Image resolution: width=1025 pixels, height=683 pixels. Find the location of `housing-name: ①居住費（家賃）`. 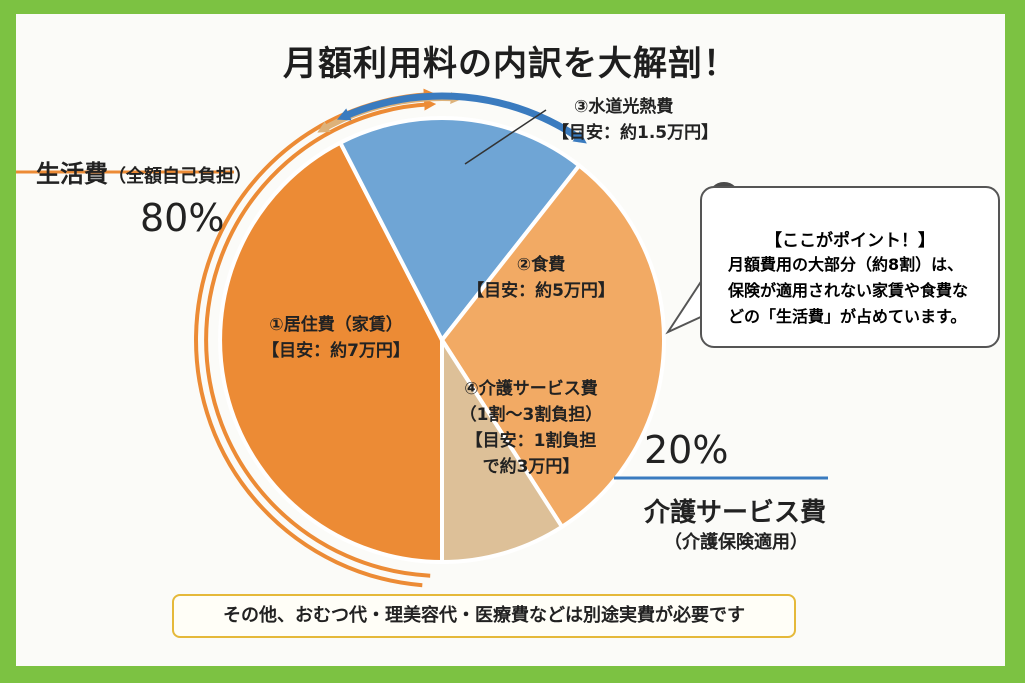

housing-name: ①居住費（家賃） is located at coordinates (336, 325).